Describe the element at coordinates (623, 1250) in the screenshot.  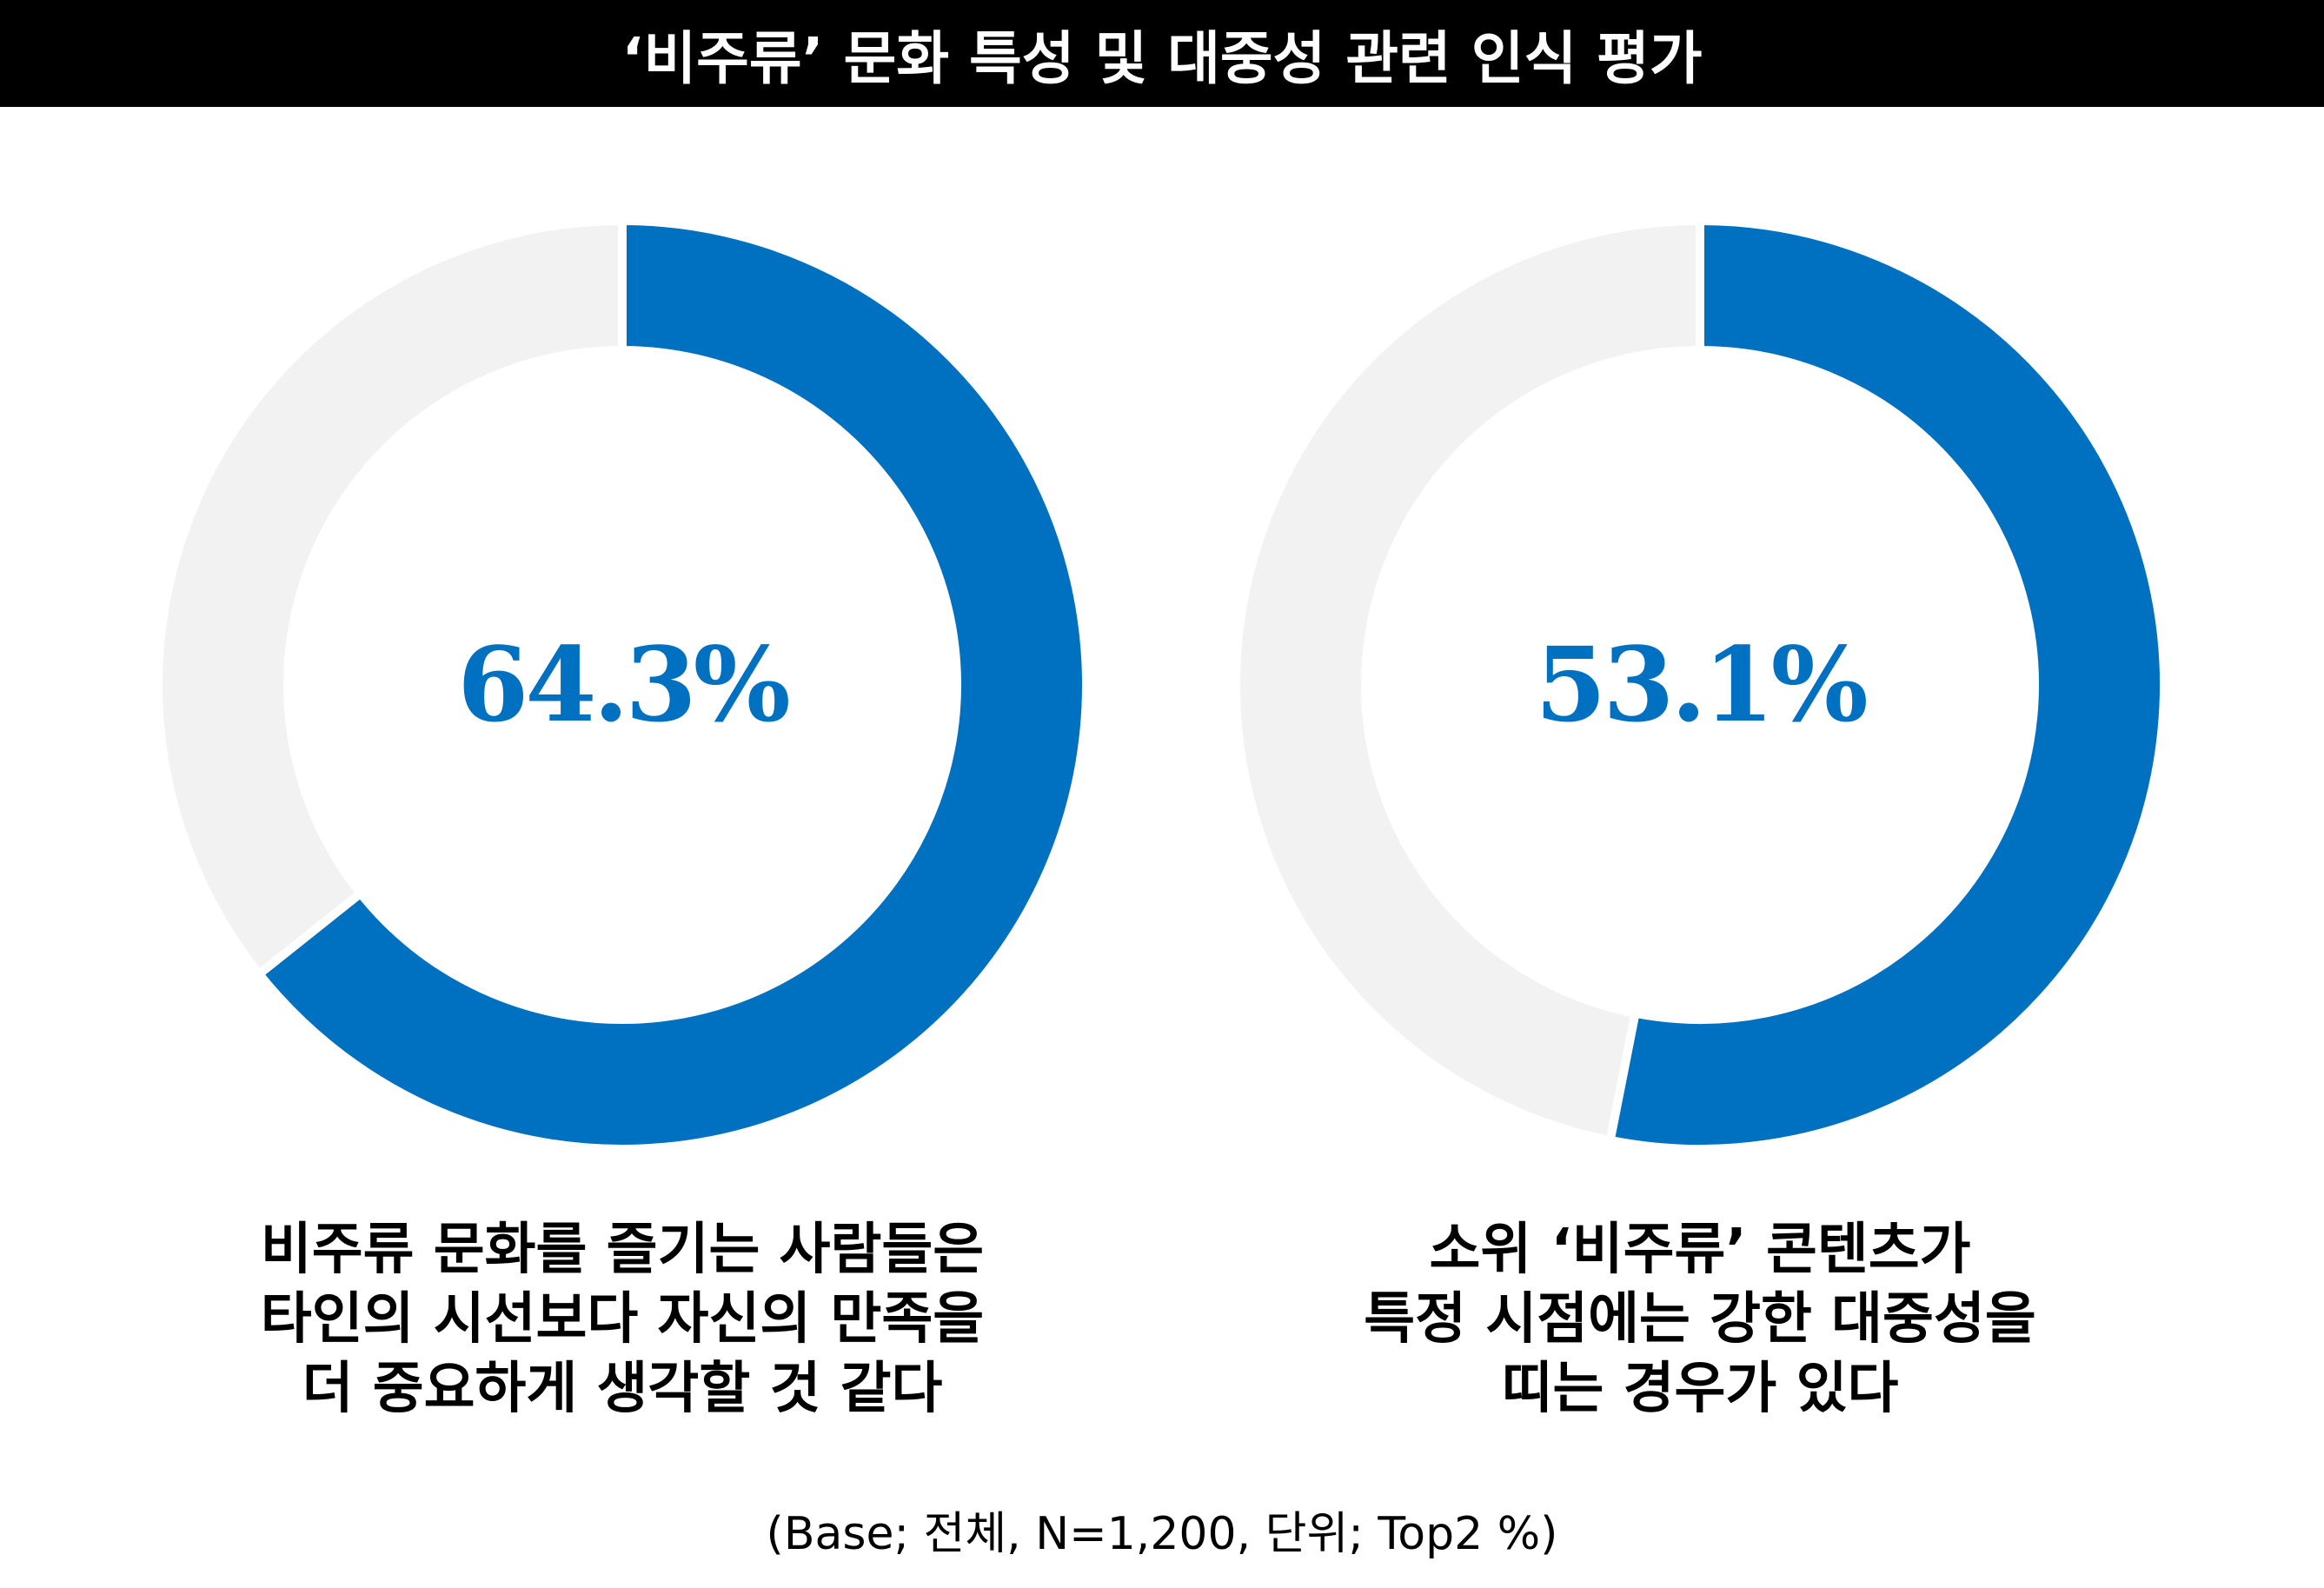
I see `caption-line: 비주류 문화를 즐기는 사람들은` at that location.